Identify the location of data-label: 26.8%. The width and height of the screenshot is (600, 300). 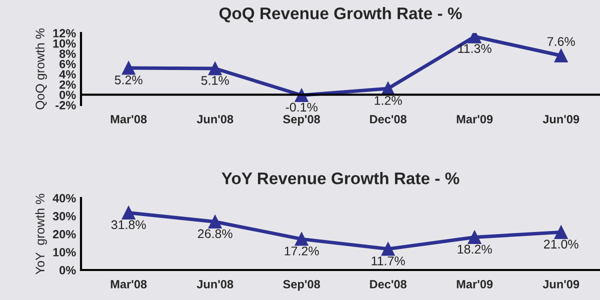
(215, 233).